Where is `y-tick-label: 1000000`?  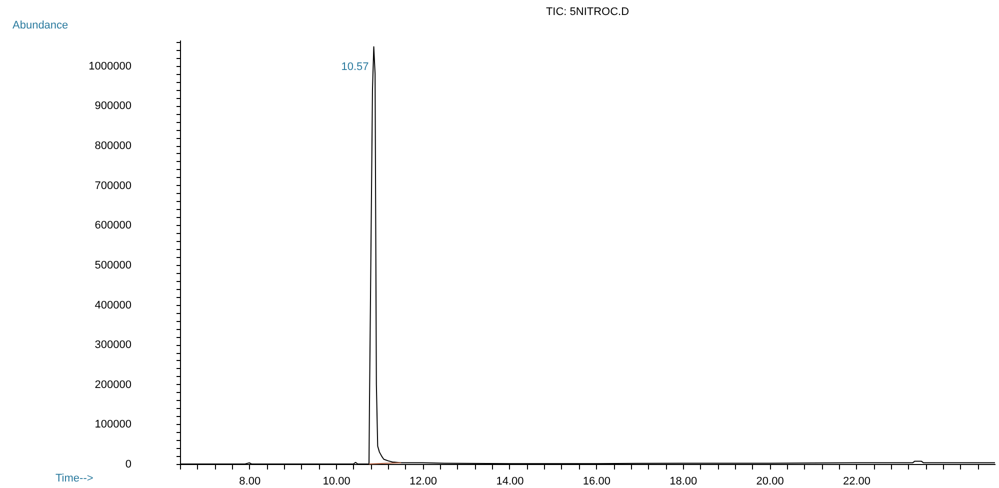
y-tick-label: 1000000 is located at coordinates (110, 66).